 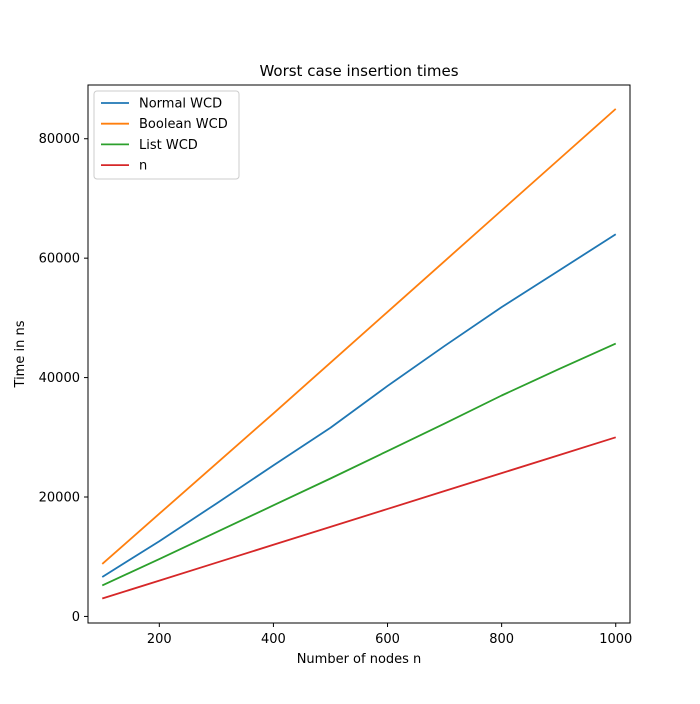 What do you see at coordinates (59, 378) in the screenshot?
I see `y-tick-label: 40000` at bounding box center [59, 378].